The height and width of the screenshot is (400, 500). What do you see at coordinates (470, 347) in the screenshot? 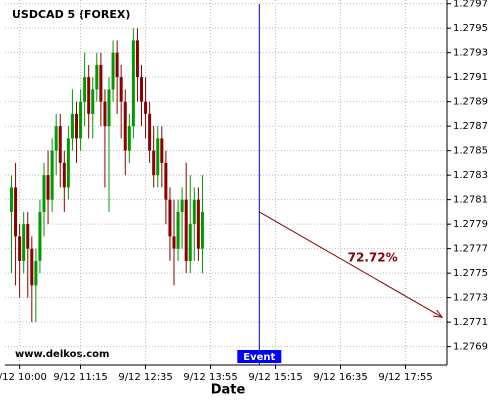
I see `y-tick-label: 1.2769` at bounding box center [470, 347].